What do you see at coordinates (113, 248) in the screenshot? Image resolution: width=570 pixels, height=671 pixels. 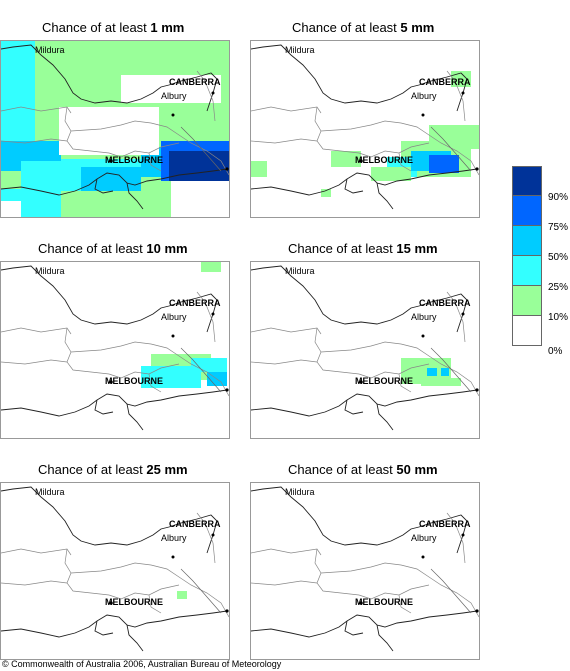 I see `panel-title-10mm: Chance of at least 10 mm` at bounding box center [113, 248].